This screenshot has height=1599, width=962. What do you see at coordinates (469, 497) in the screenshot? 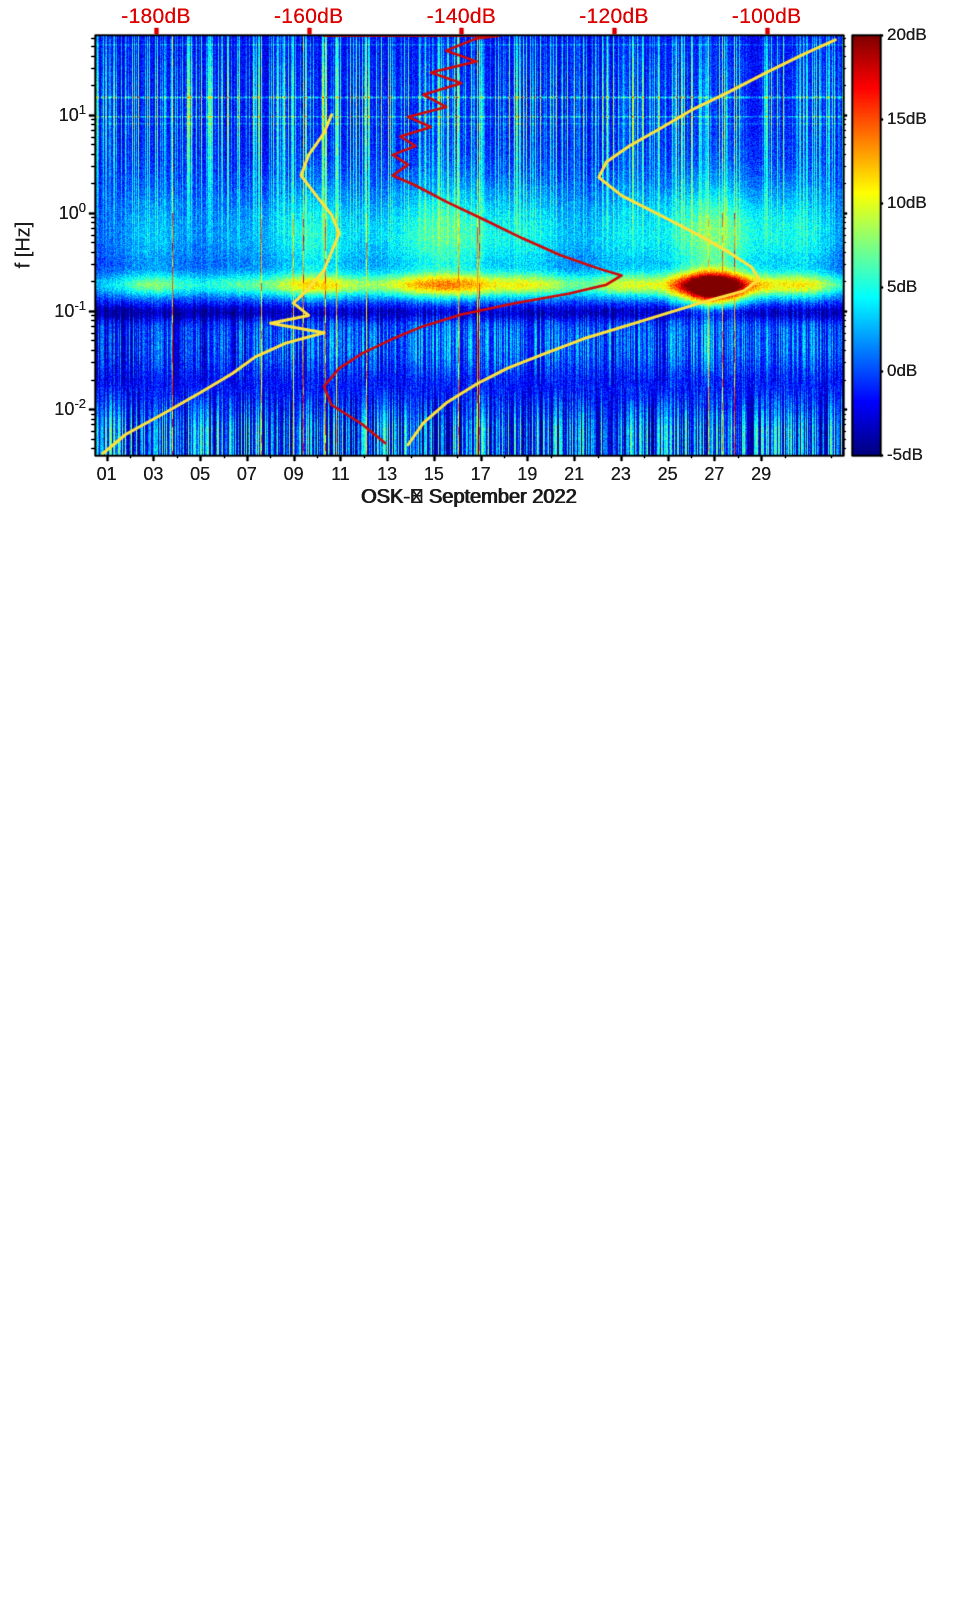
I see `x-axis-title: OSK-Z September 2022` at bounding box center [469, 497].